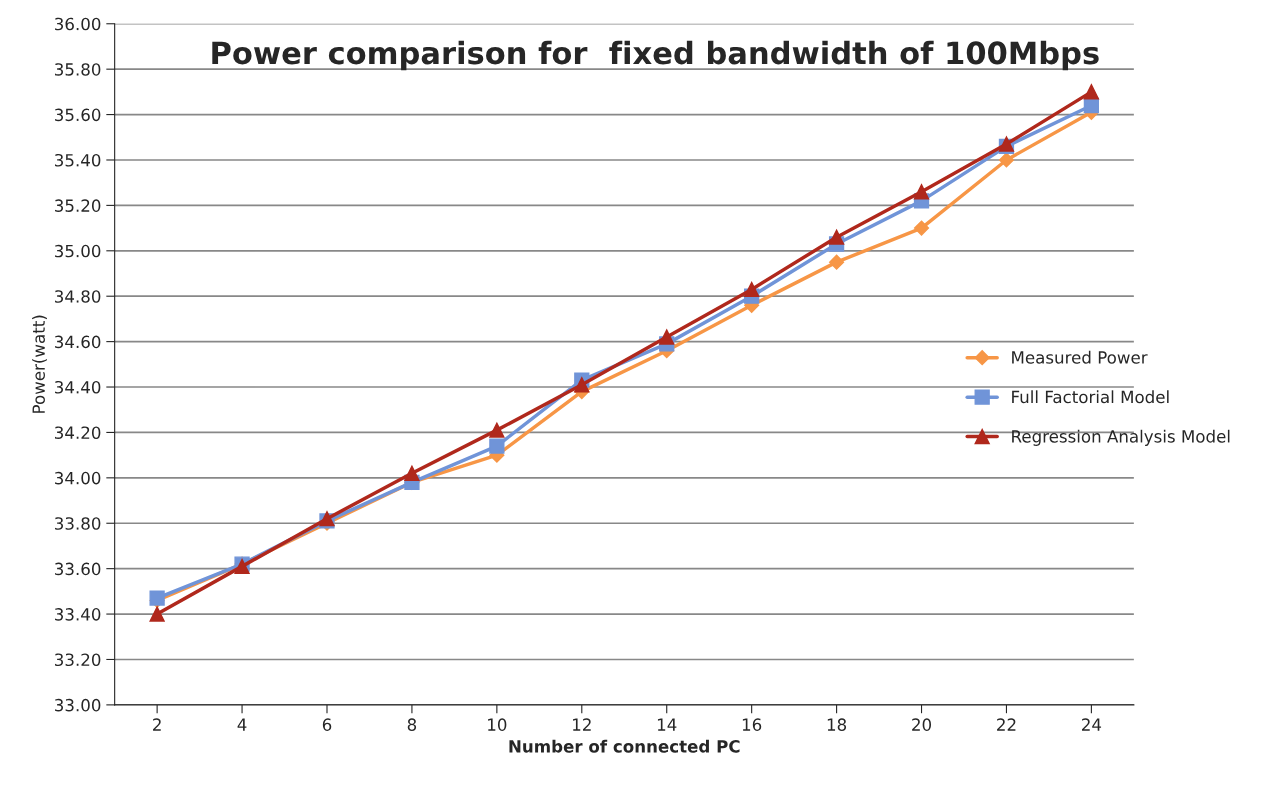 This screenshot has height=792, width=1274. Describe the element at coordinates (624, 746) in the screenshot. I see `x-axis-title: Number of connected PC` at that location.